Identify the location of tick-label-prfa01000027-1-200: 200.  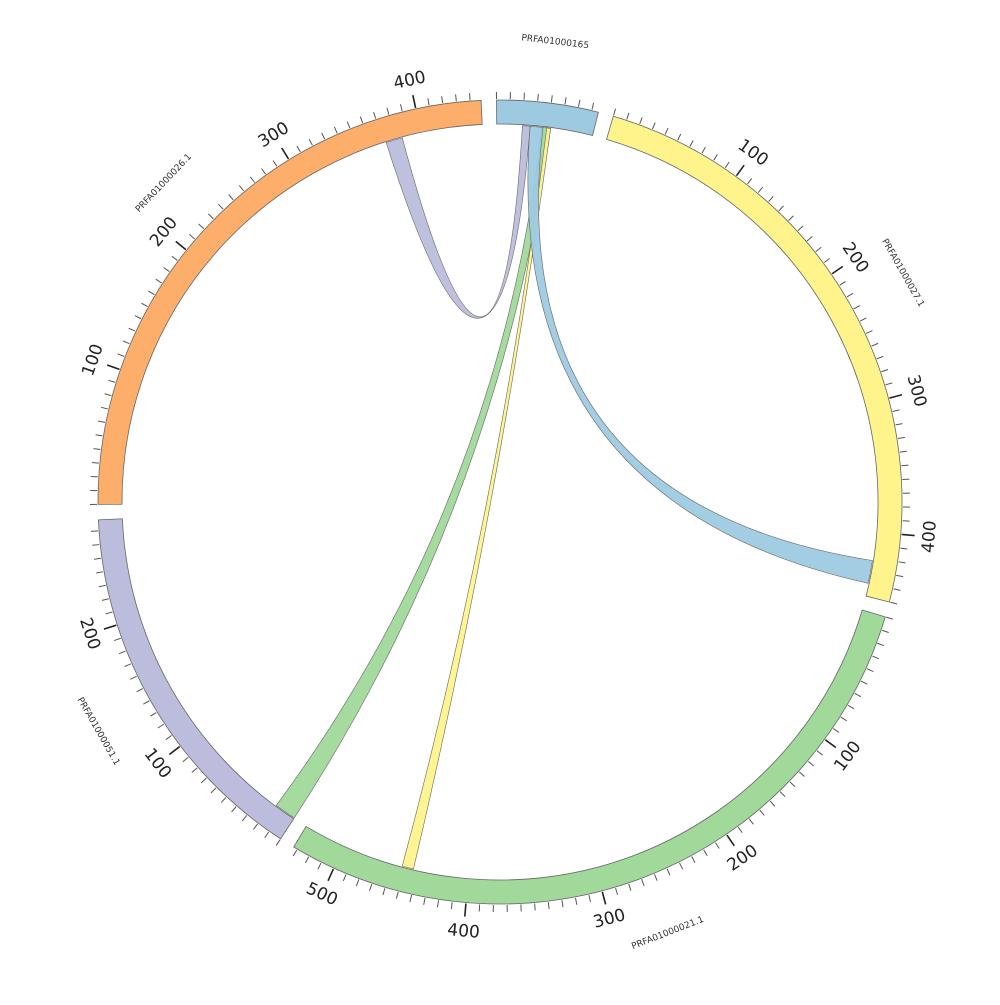
(855, 258).